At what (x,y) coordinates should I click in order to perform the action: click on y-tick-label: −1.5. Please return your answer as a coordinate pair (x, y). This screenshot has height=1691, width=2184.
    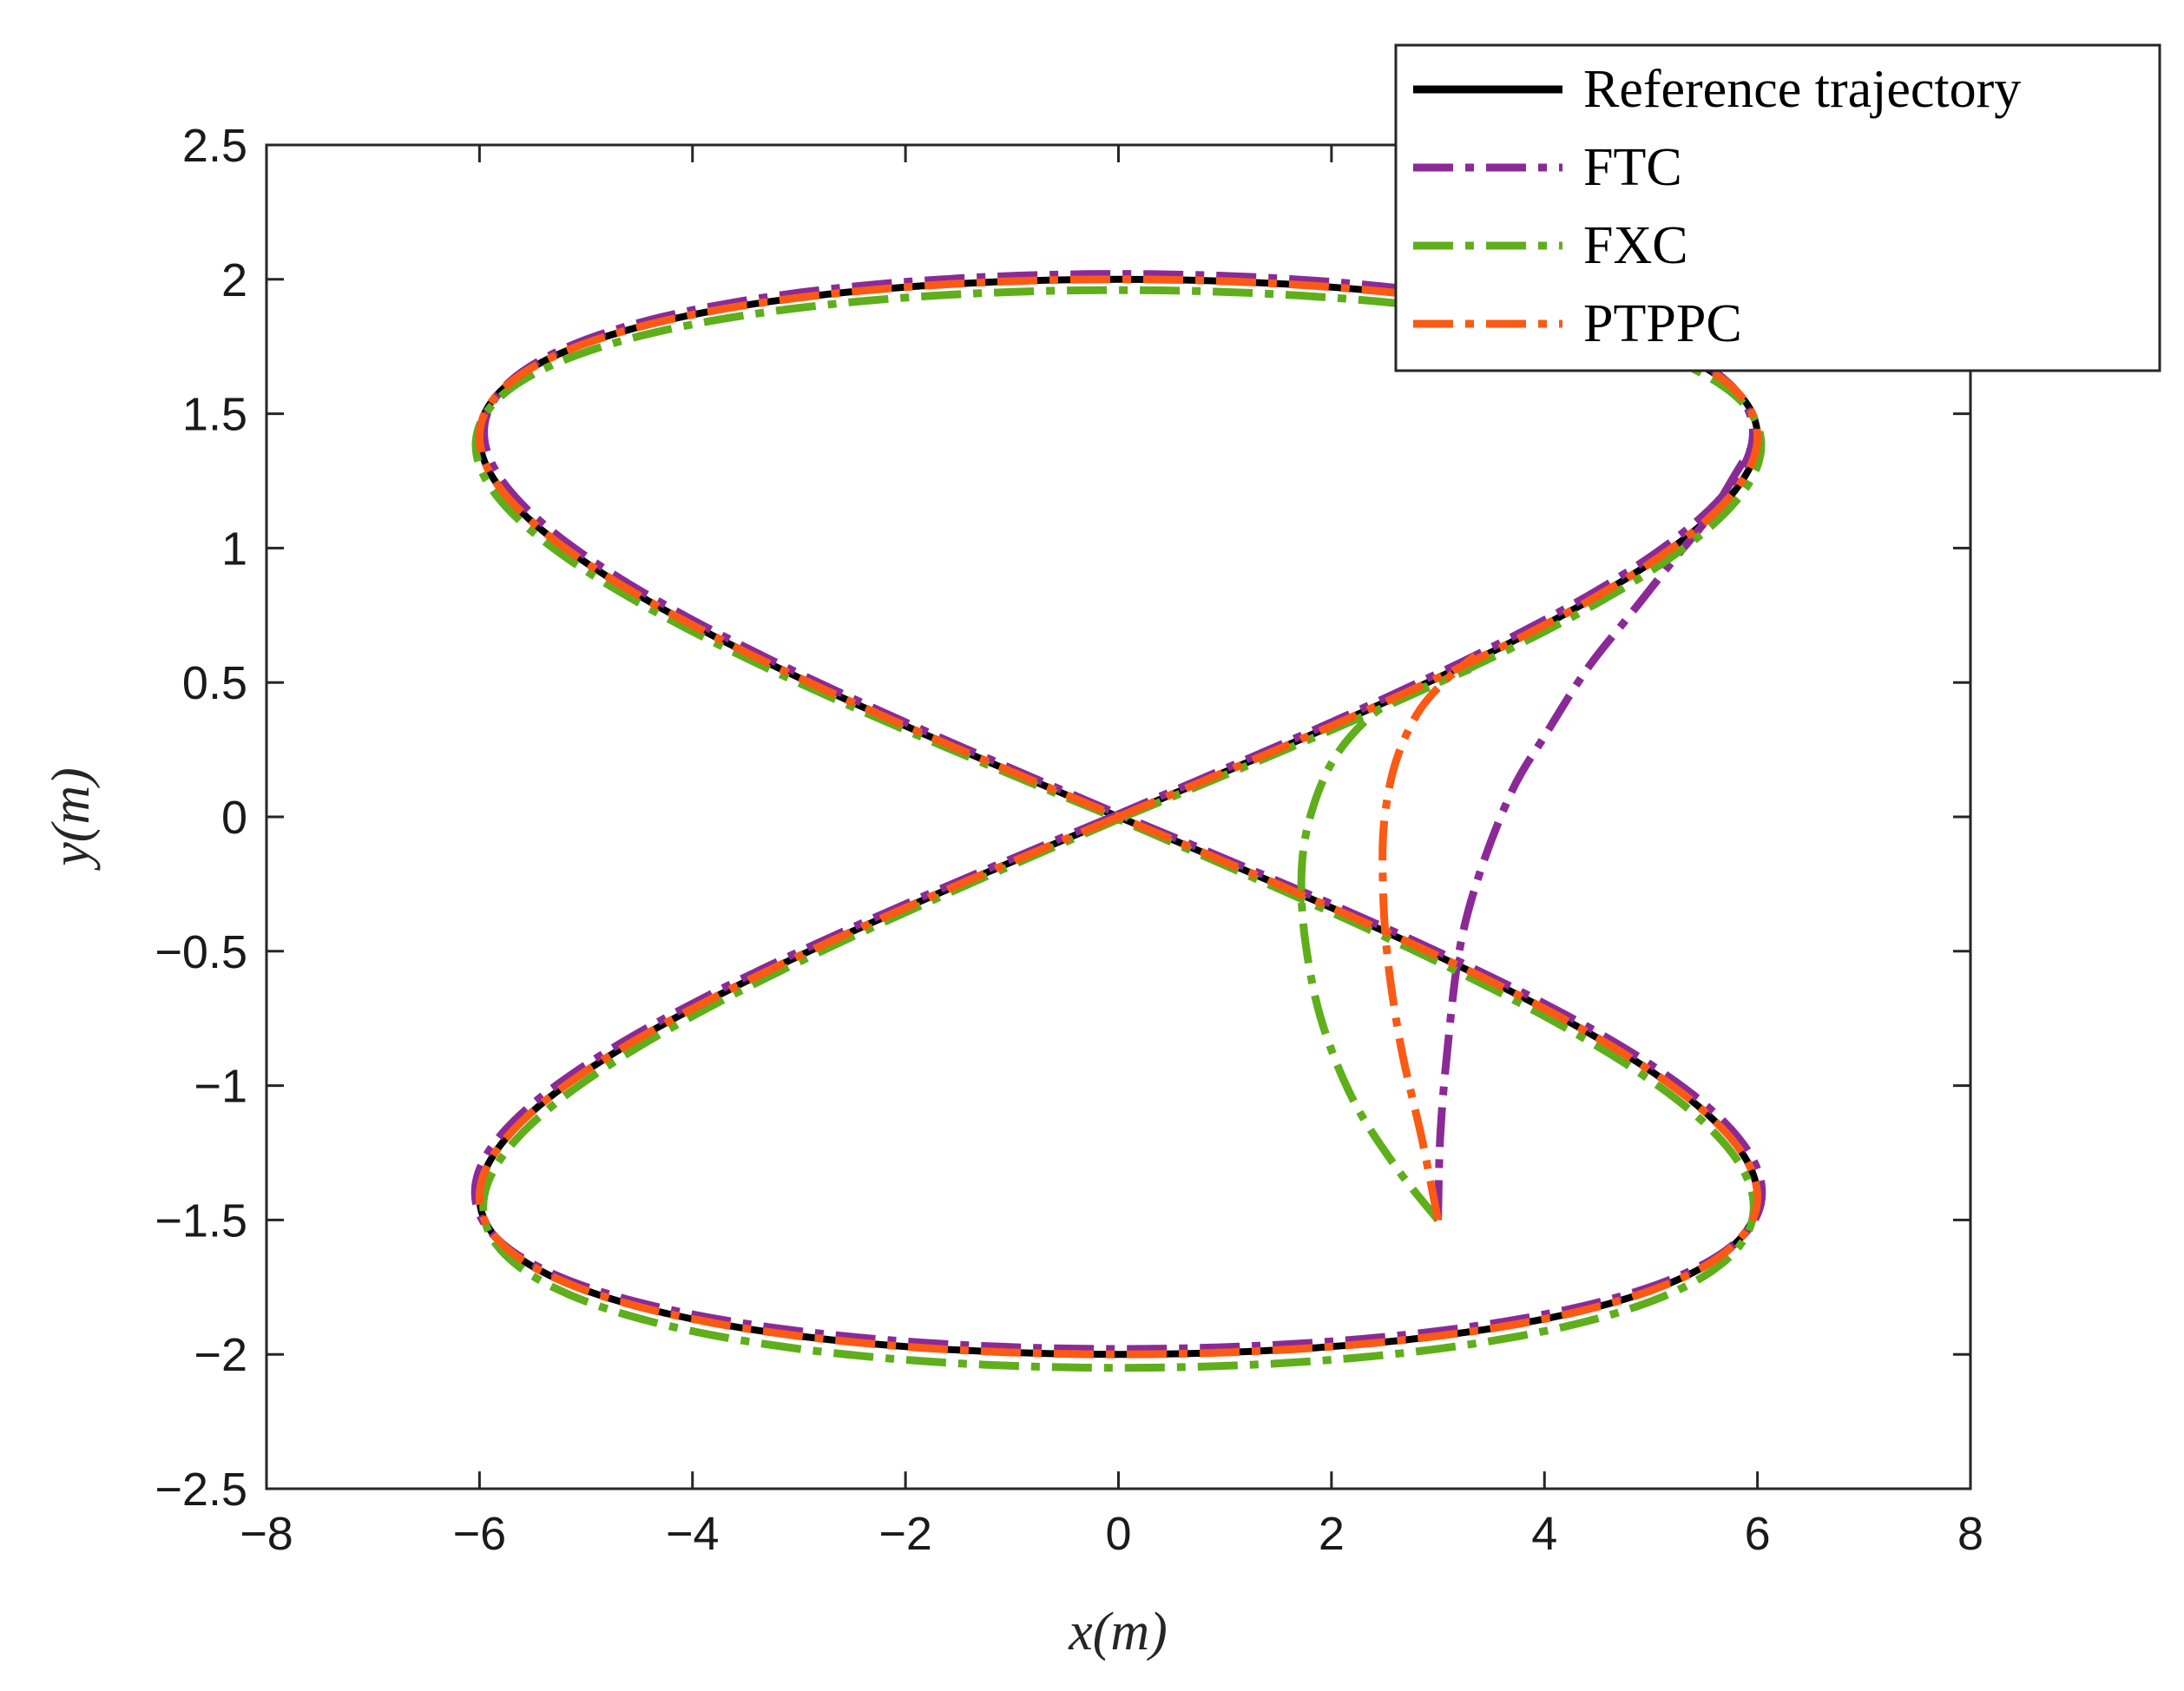
    Looking at the image, I should click on (201, 1221).